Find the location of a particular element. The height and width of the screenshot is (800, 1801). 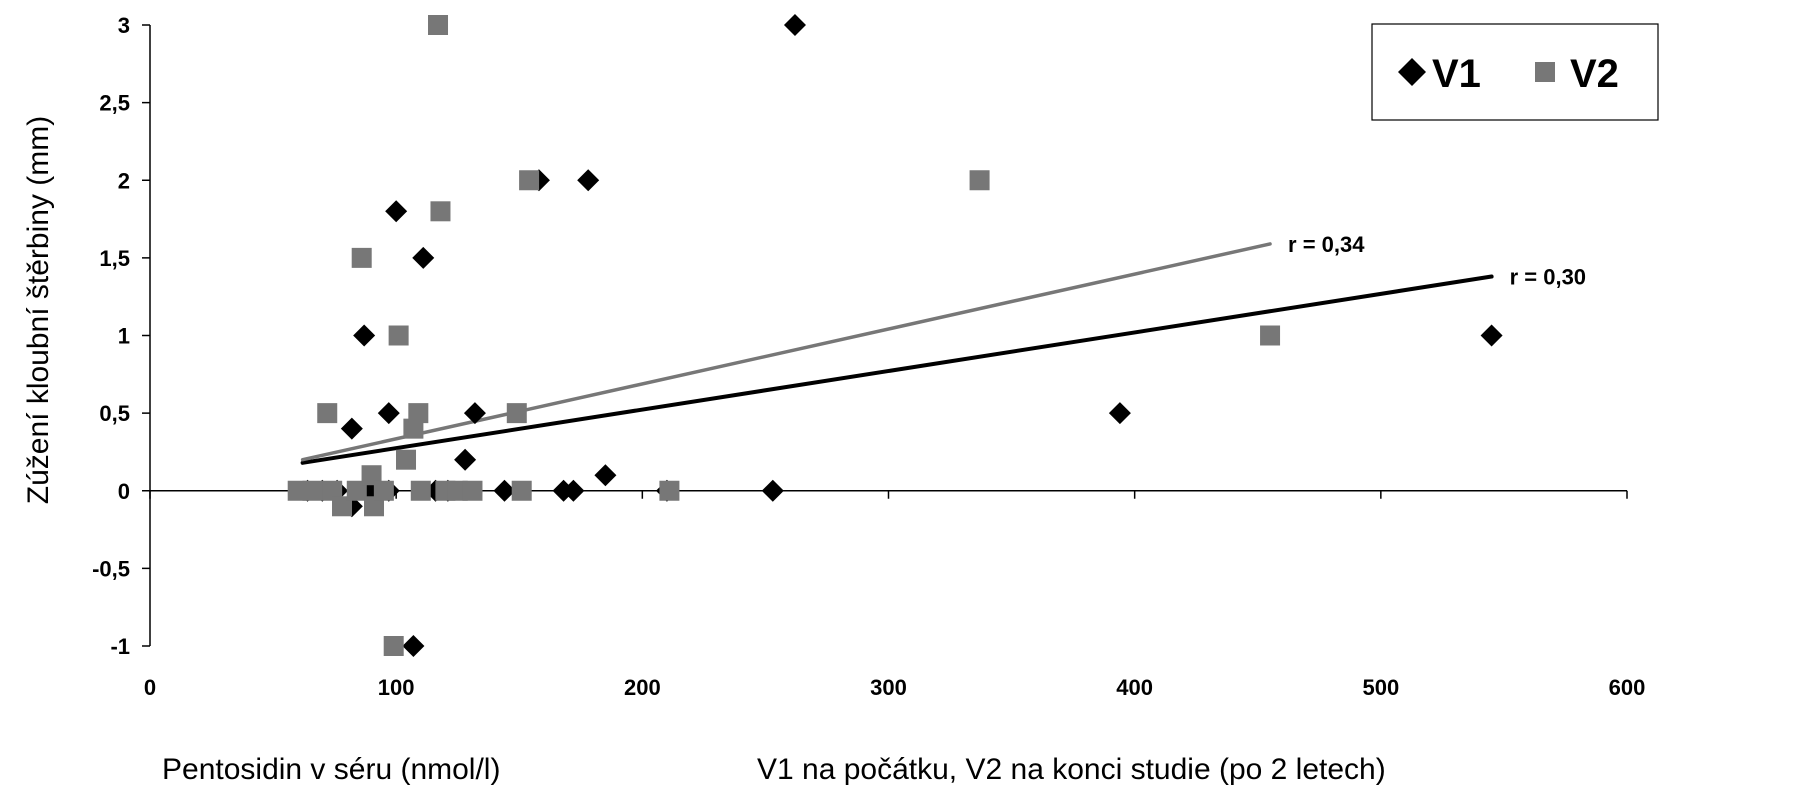

legend: V1 V2 is located at coordinates (1515, 72).